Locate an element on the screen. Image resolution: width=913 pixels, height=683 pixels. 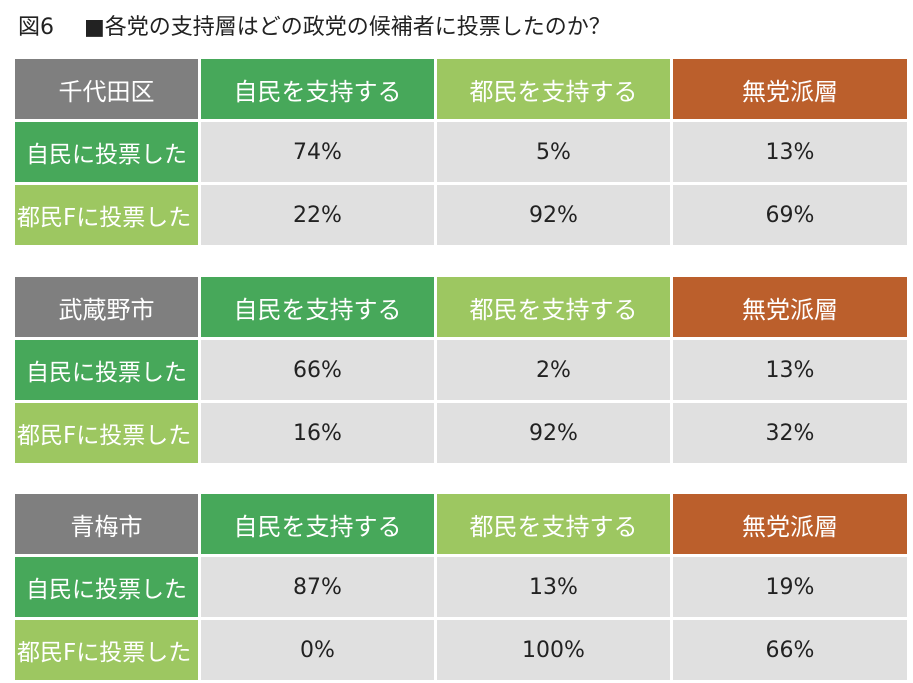
figure-title: 図6 ■各党の支持層はどの政党の候補者に投票したのか？ is located at coordinates (314, 28).